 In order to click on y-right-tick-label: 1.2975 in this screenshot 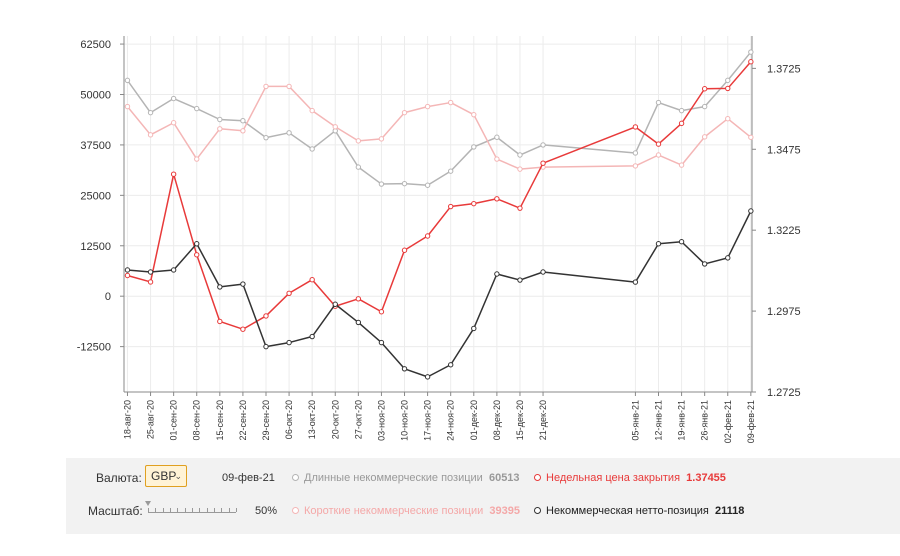, I will do `click(784, 312)`.